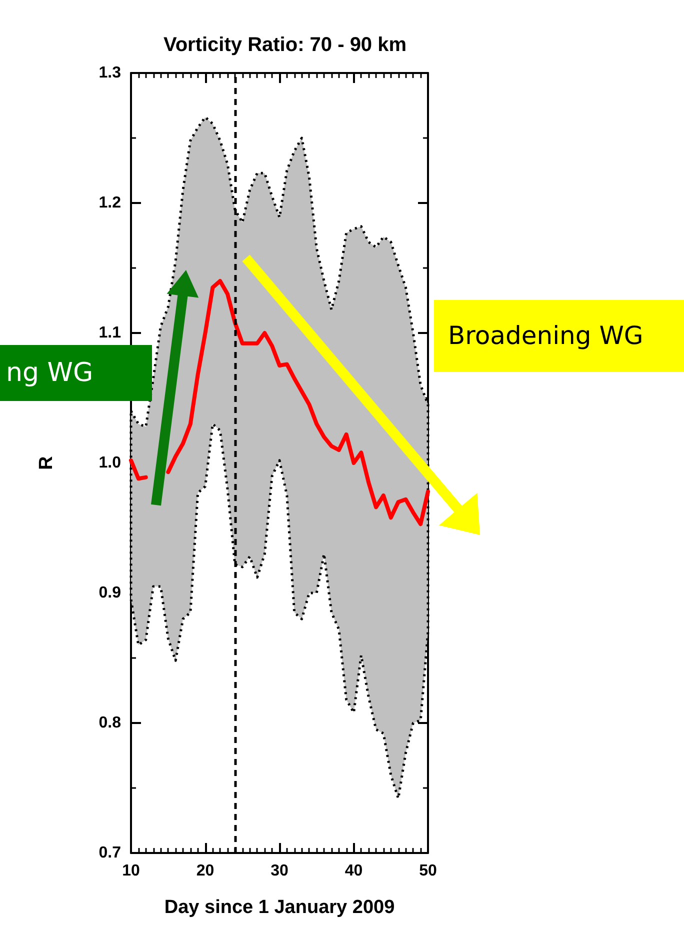 The image size is (684, 944). I want to click on y-tick-label: 1.3, so click(110, 73).